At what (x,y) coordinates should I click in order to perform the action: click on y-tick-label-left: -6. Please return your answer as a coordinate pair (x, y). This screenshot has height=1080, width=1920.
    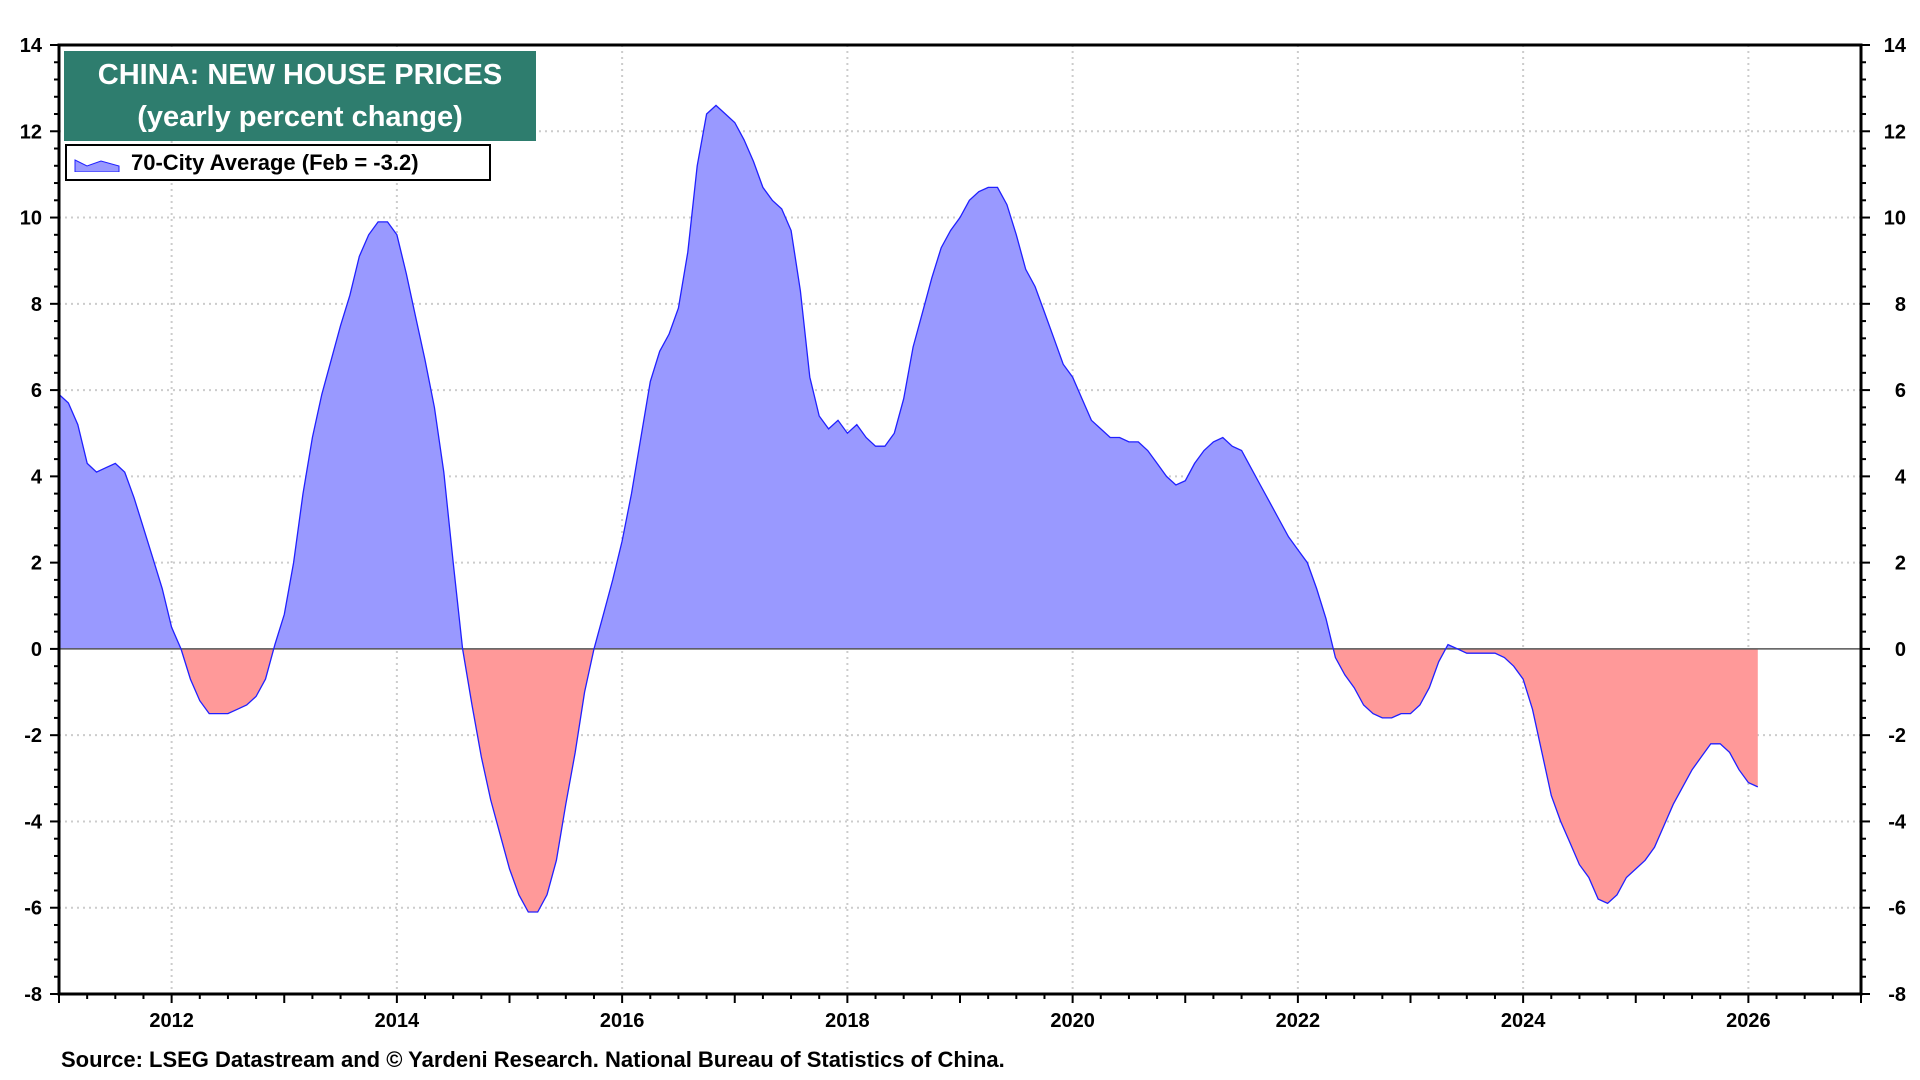
    Looking at the image, I should click on (33, 909).